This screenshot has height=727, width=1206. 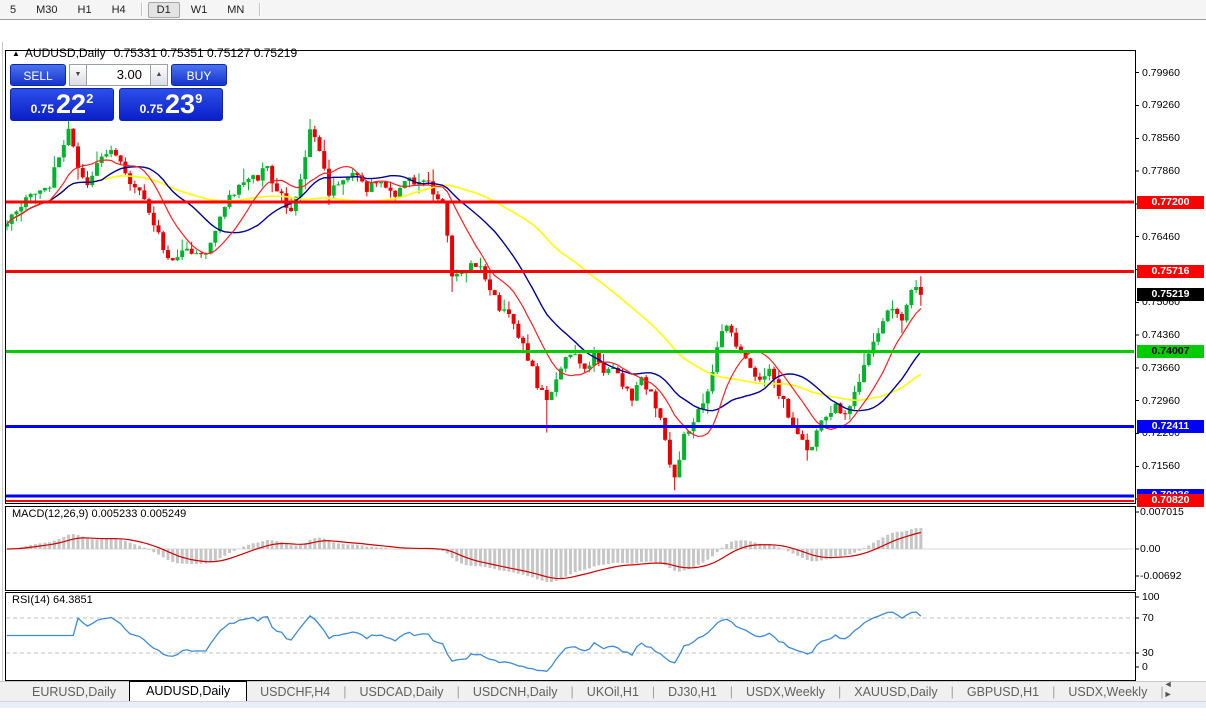 I want to click on timeframe-button-5: 5, so click(x=13, y=9).